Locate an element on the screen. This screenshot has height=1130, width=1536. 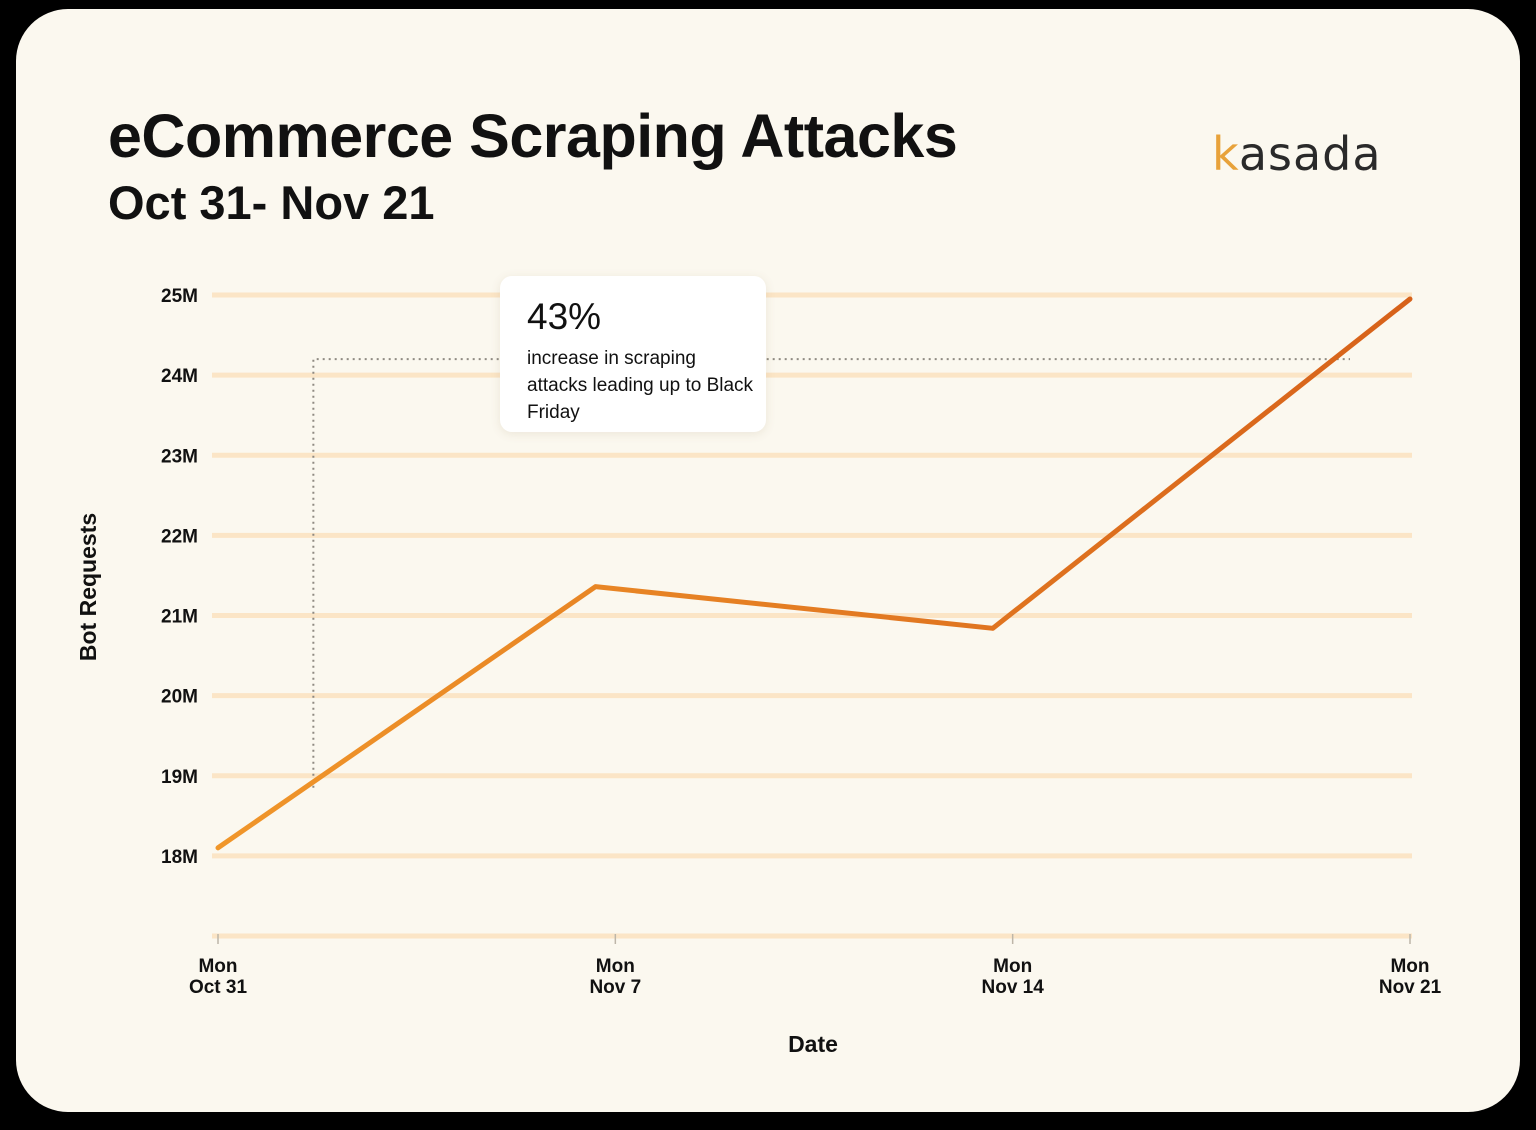
x-tick-label: Nov 7 is located at coordinates (615, 987).